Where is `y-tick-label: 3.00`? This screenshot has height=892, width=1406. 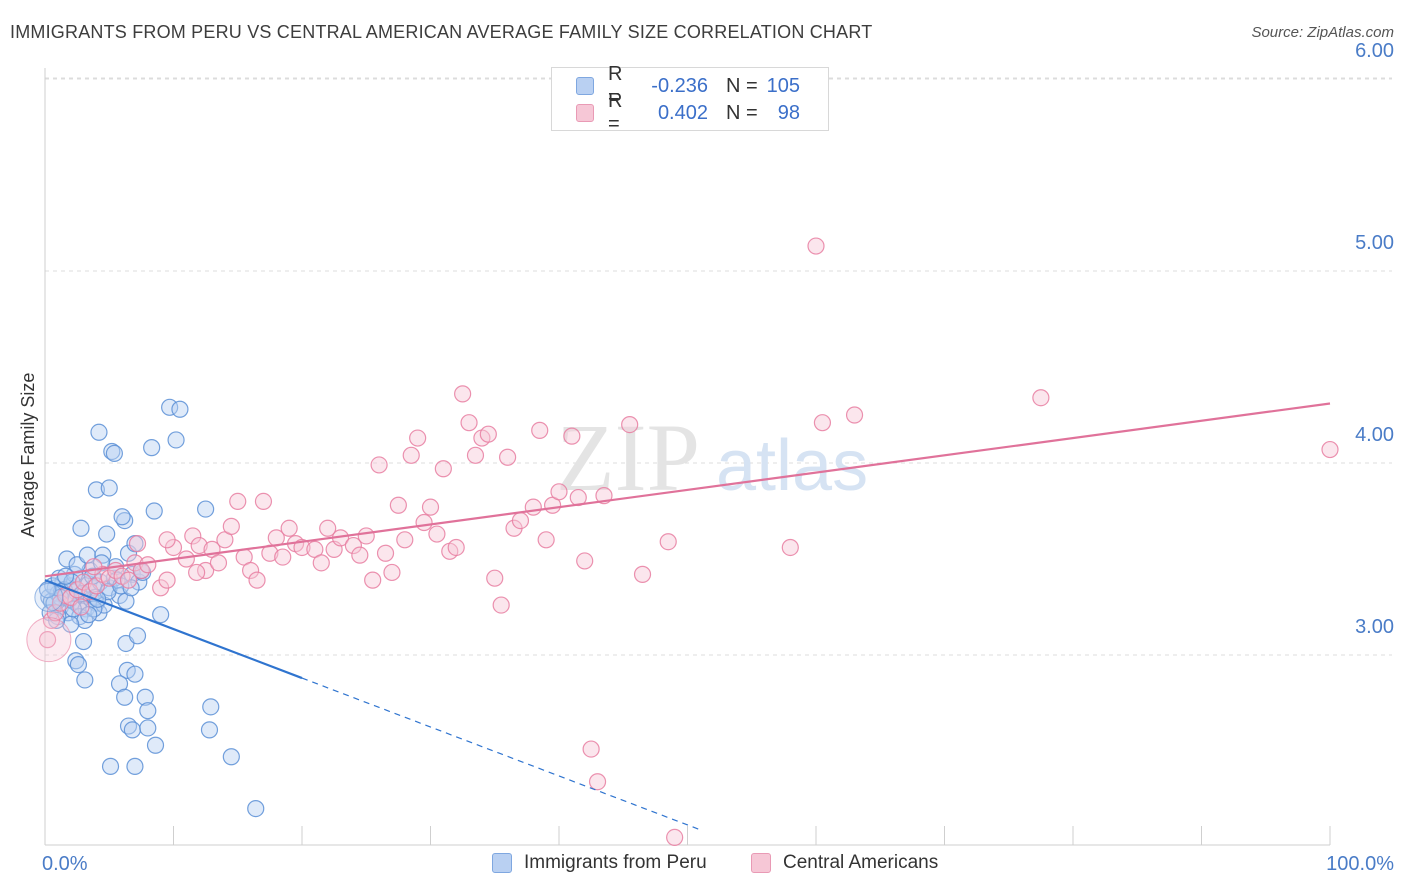 y-tick-label: 3.00 is located at coordinates (1374, 627).